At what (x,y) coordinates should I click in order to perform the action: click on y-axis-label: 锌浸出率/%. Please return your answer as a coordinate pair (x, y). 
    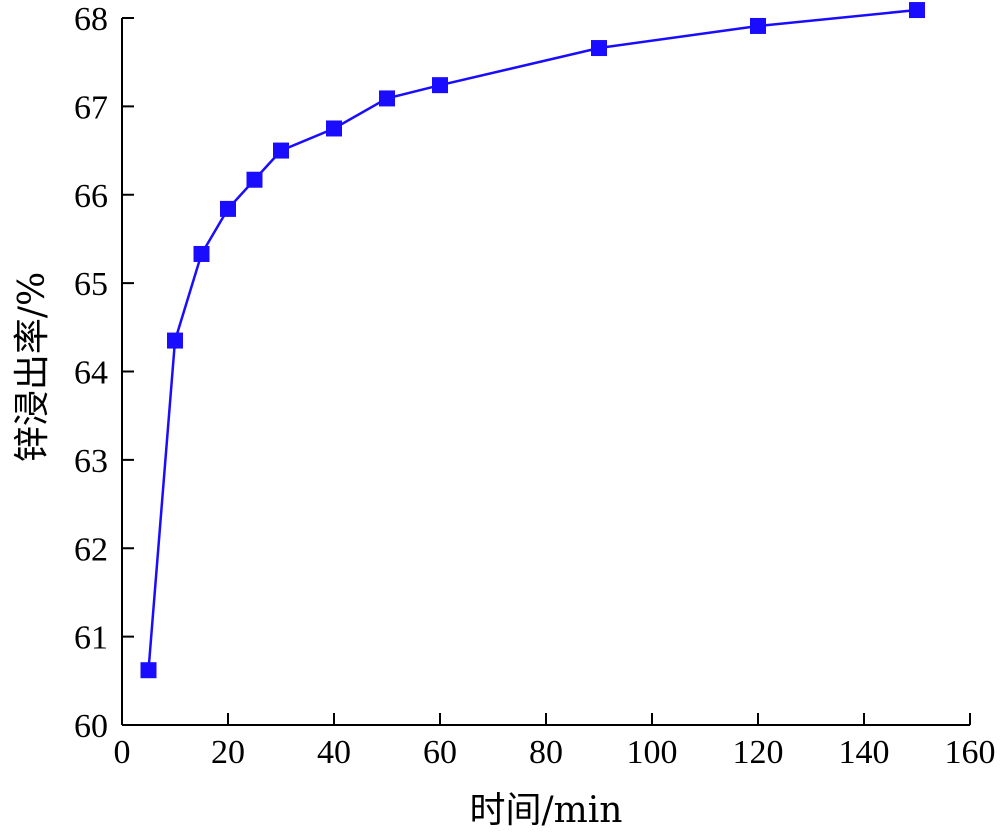
    Looking at the image, I should click on (32, 367).